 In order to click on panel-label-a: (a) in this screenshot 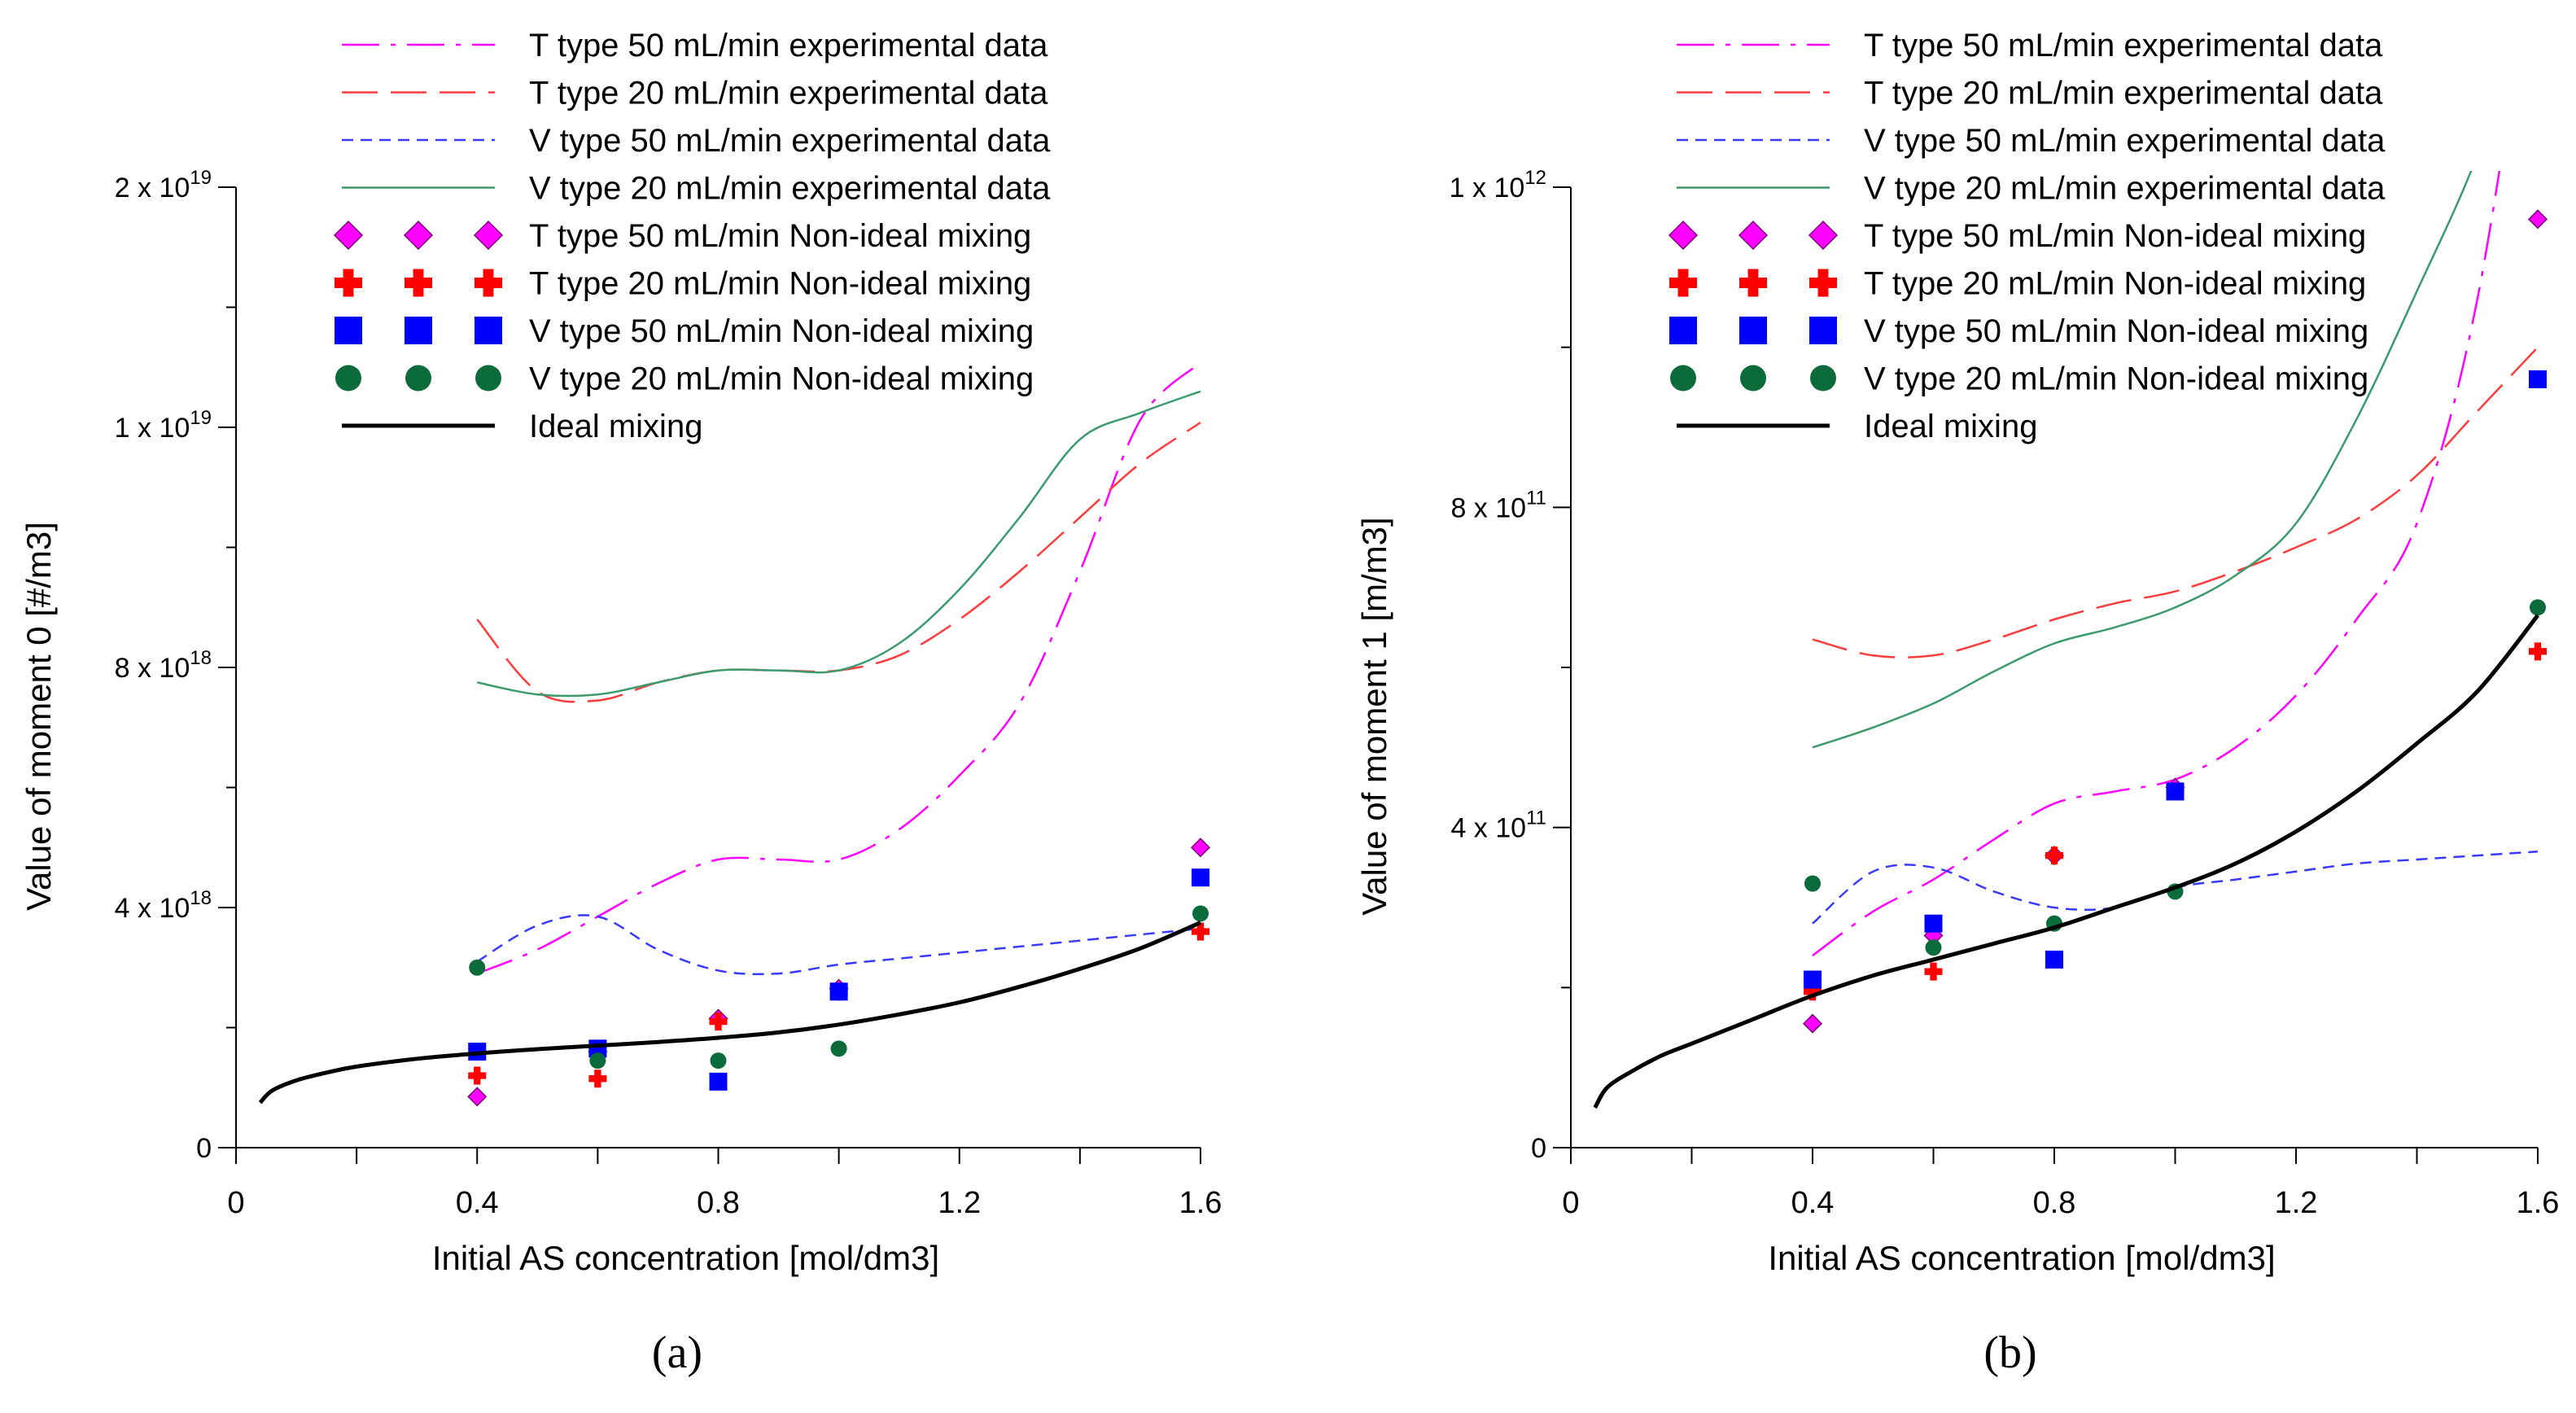, I will do `click(677, 1353)`.